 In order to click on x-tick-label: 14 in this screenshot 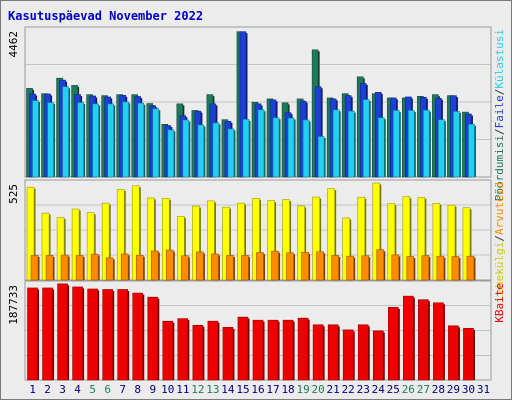, I will do `click(228, 389)`.